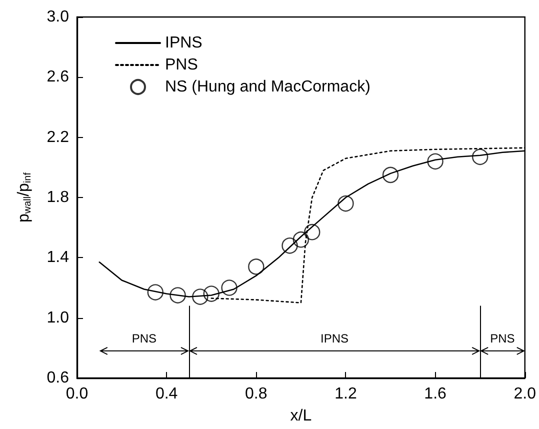 The width and height of the screenshot is (539, 429). What do you see at coordinates (58, 137) in the screenshot?
I see `y-tick-label: 2.2` at bounding box center [58, 137].